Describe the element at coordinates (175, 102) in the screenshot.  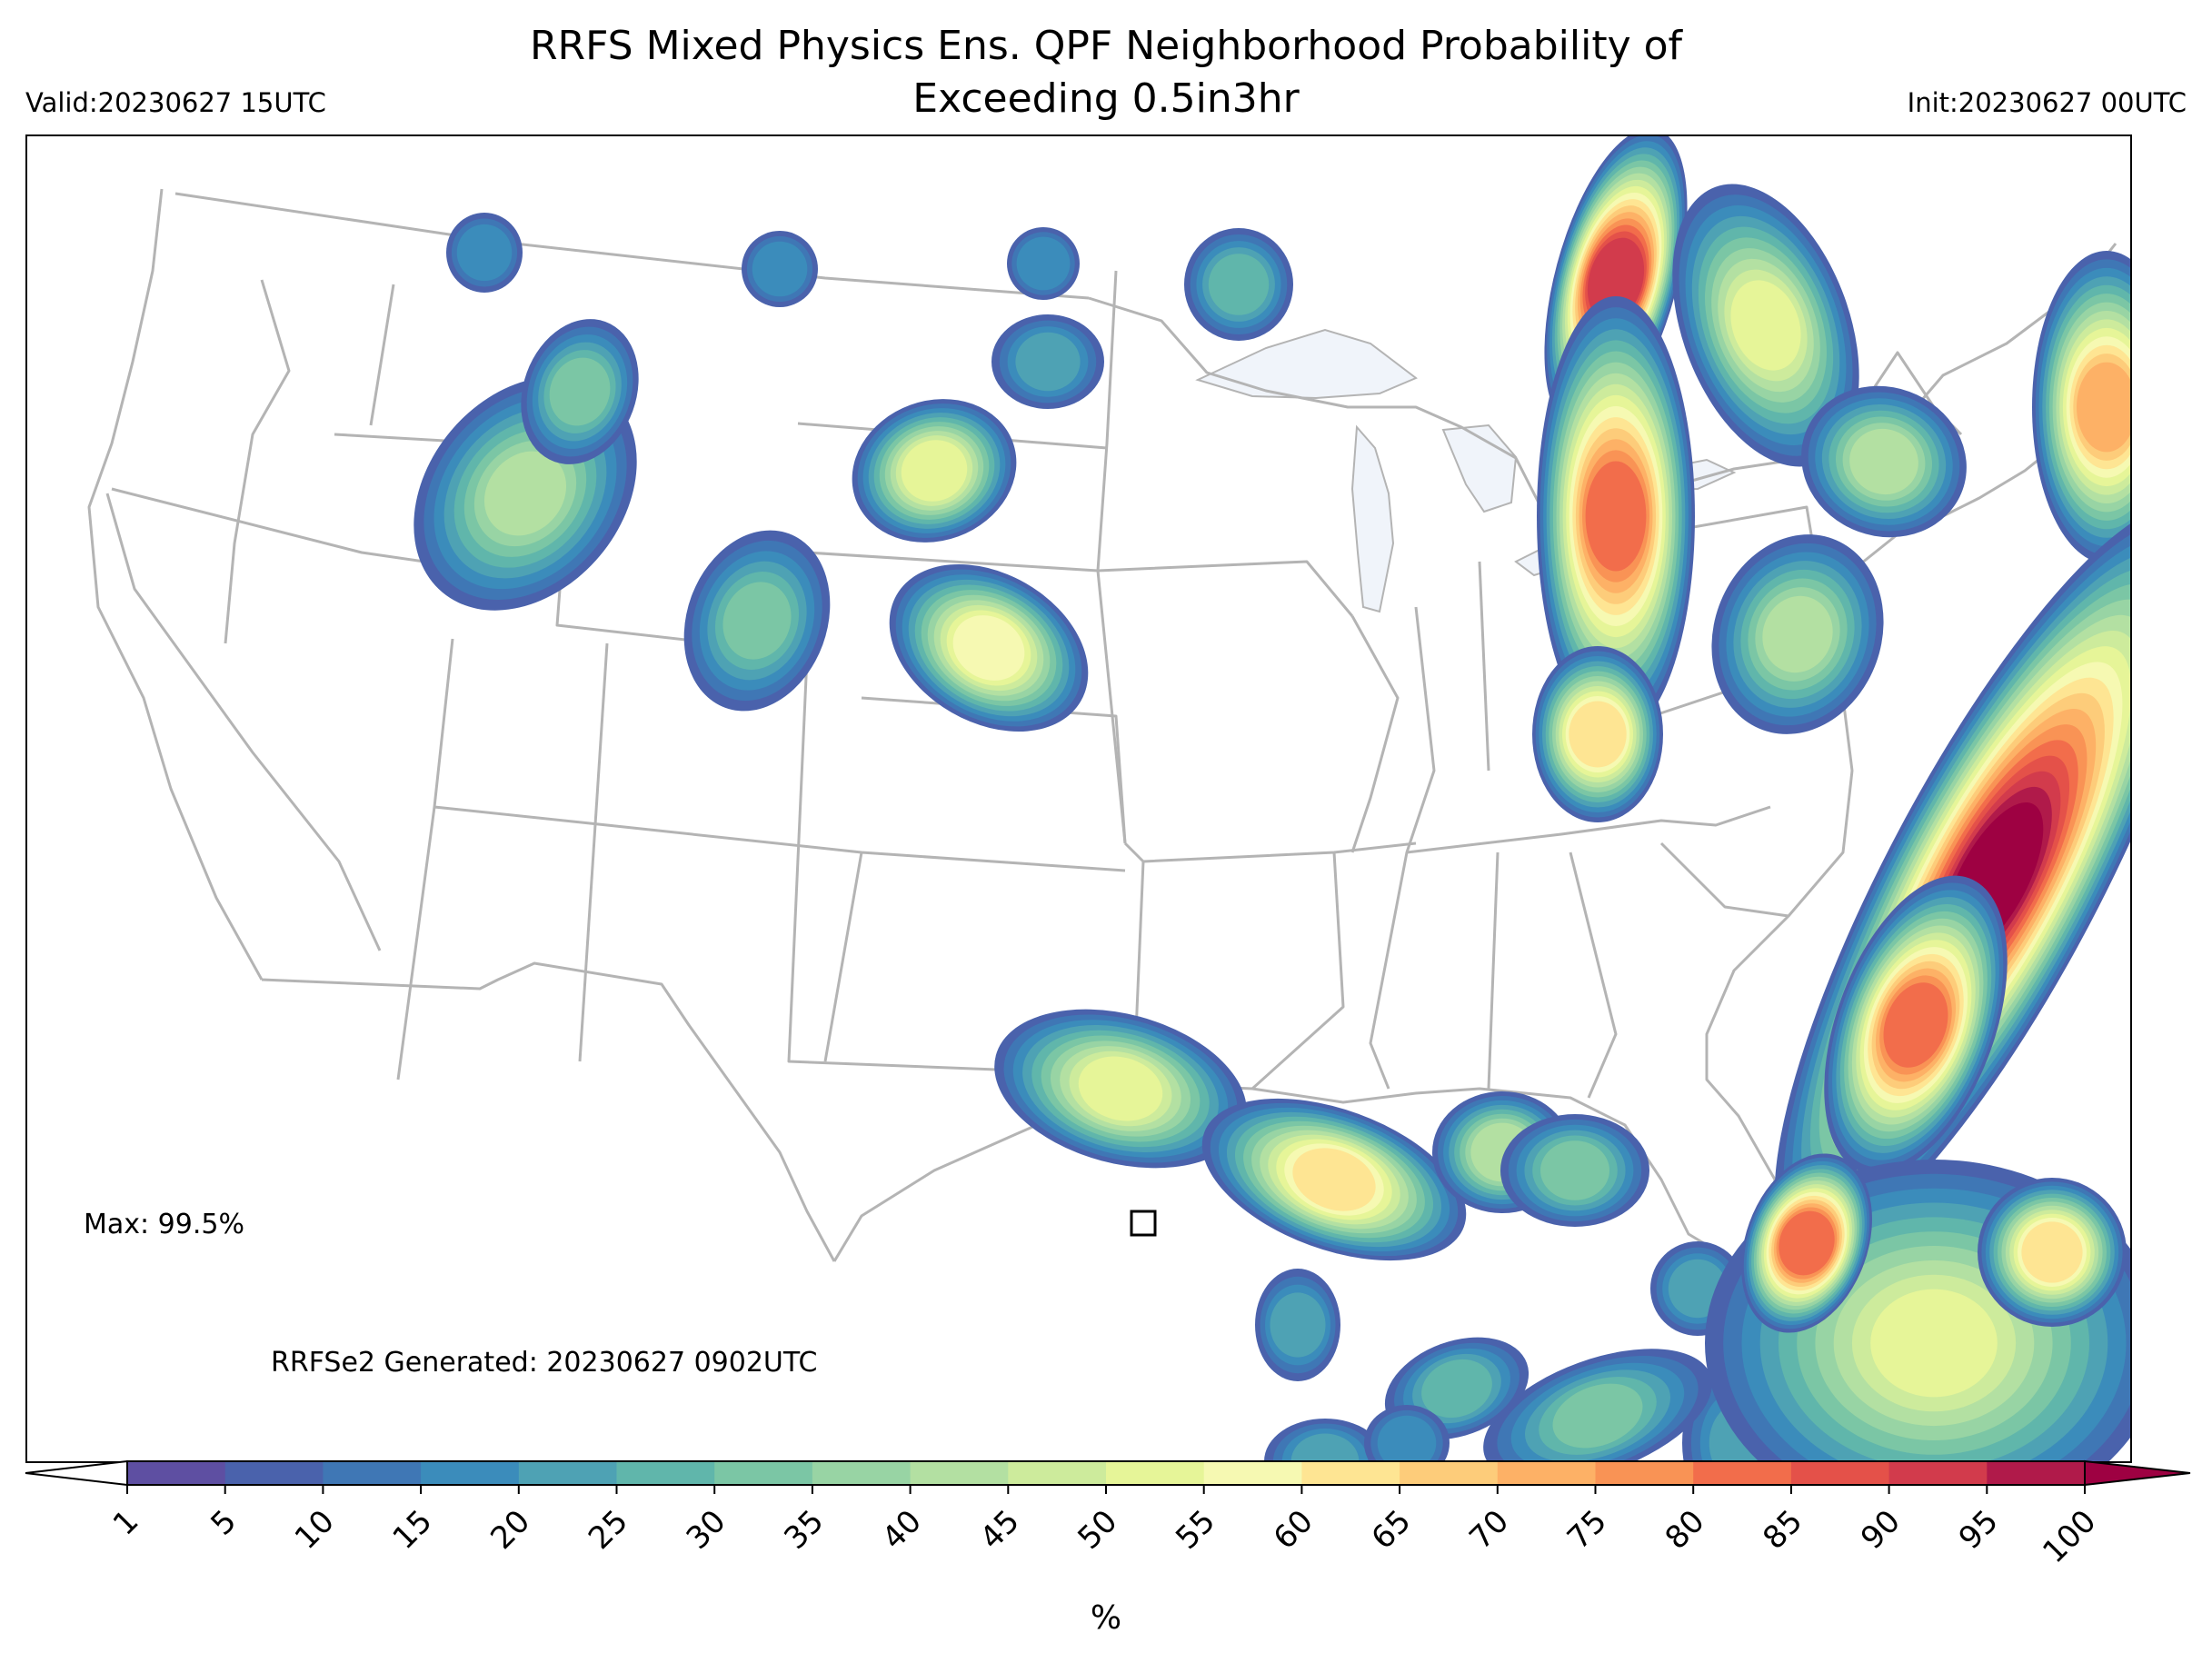
I see `valid-time: Valid:20230627 15UTC` at that location.